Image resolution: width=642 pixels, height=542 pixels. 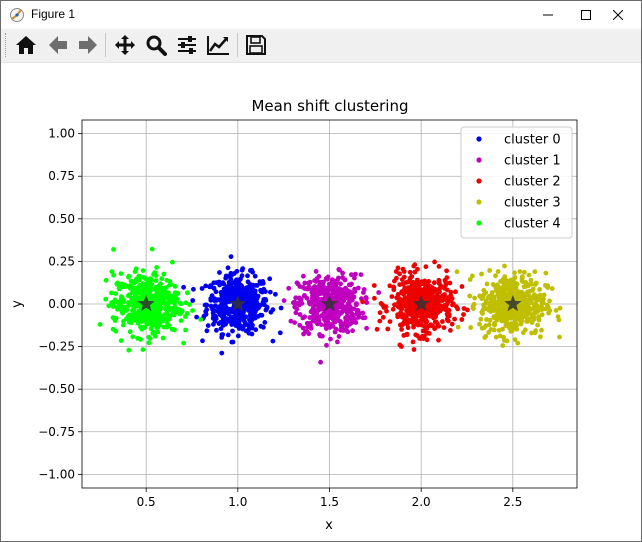 I want to click on edit-axis-button, so click(x=218, y=45).